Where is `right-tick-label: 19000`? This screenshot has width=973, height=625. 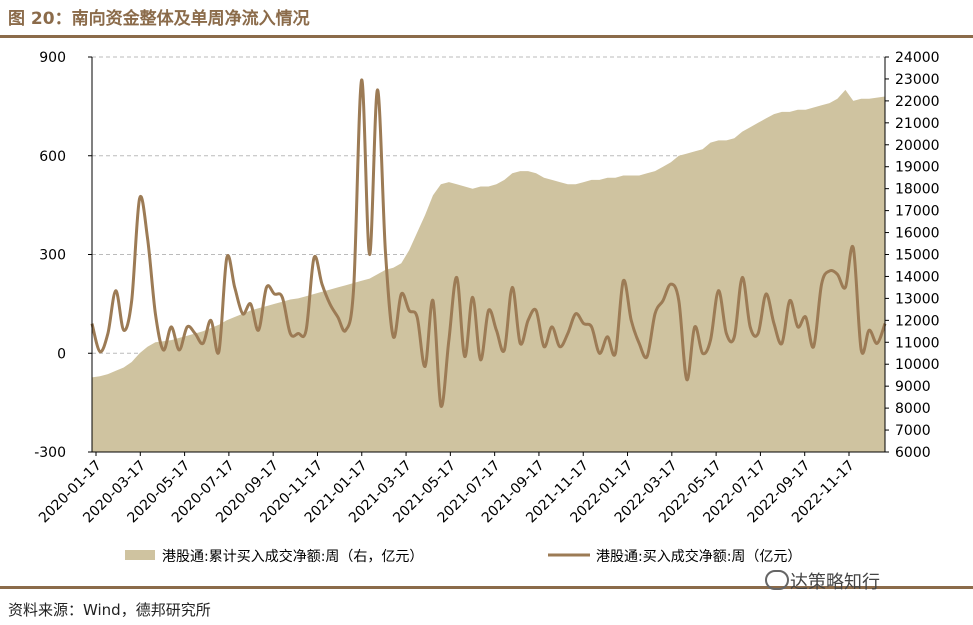 right-tick-label: 19000 is located at coordinates (917, 168).